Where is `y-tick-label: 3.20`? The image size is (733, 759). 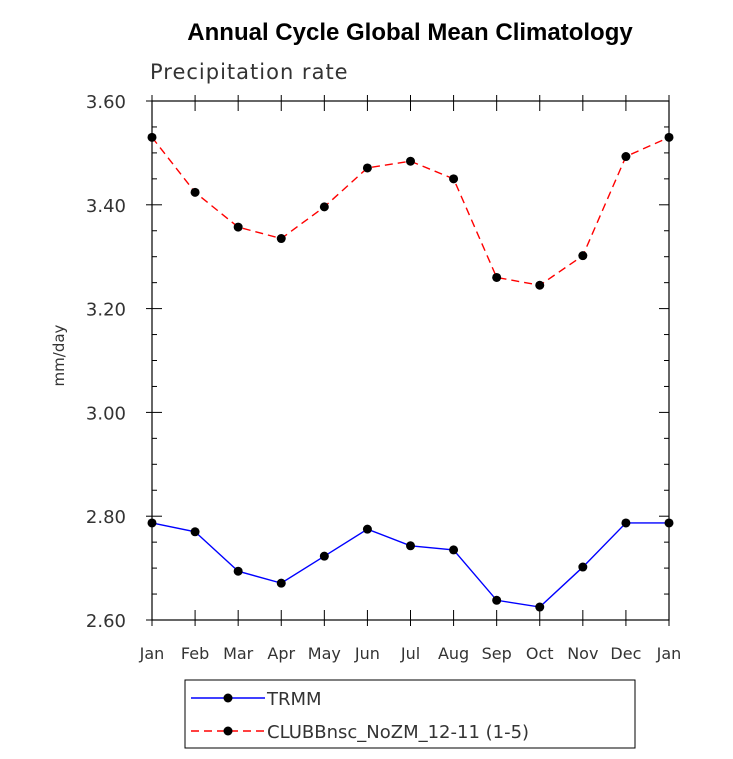
y-tick-label: 3.20 is located at coordinates (106, 310).